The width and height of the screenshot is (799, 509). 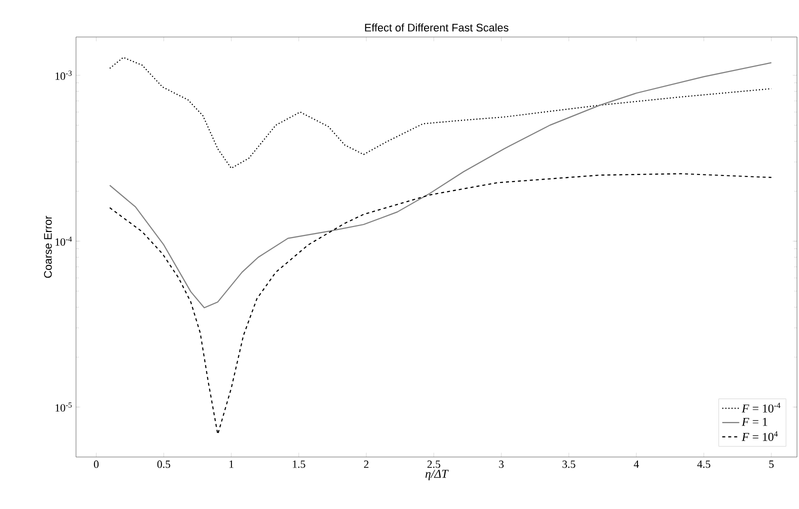 I want to click on legend-label: F = 10$^{-4}$, so click(x=761, y=407).